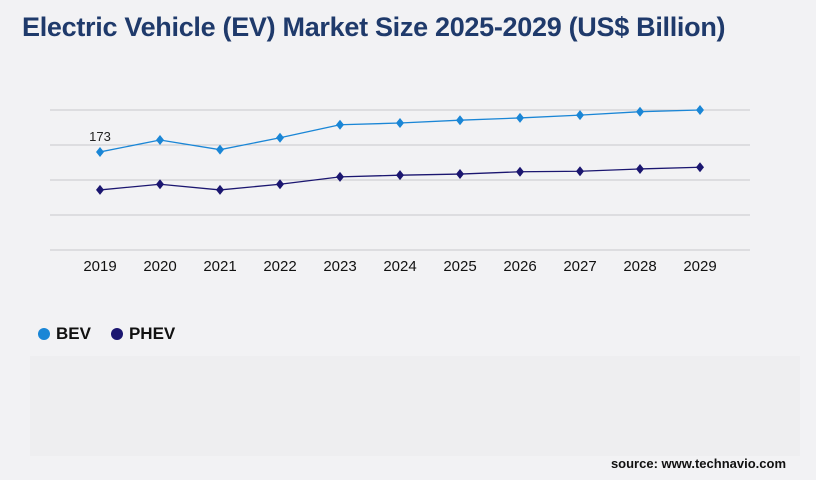 Image resolution: width=816 pixels, height=480 pixels. What do you see at coordinates (400, 131) in the screenshot?
I see `series-line-bev` at bounding box center [400, 131].